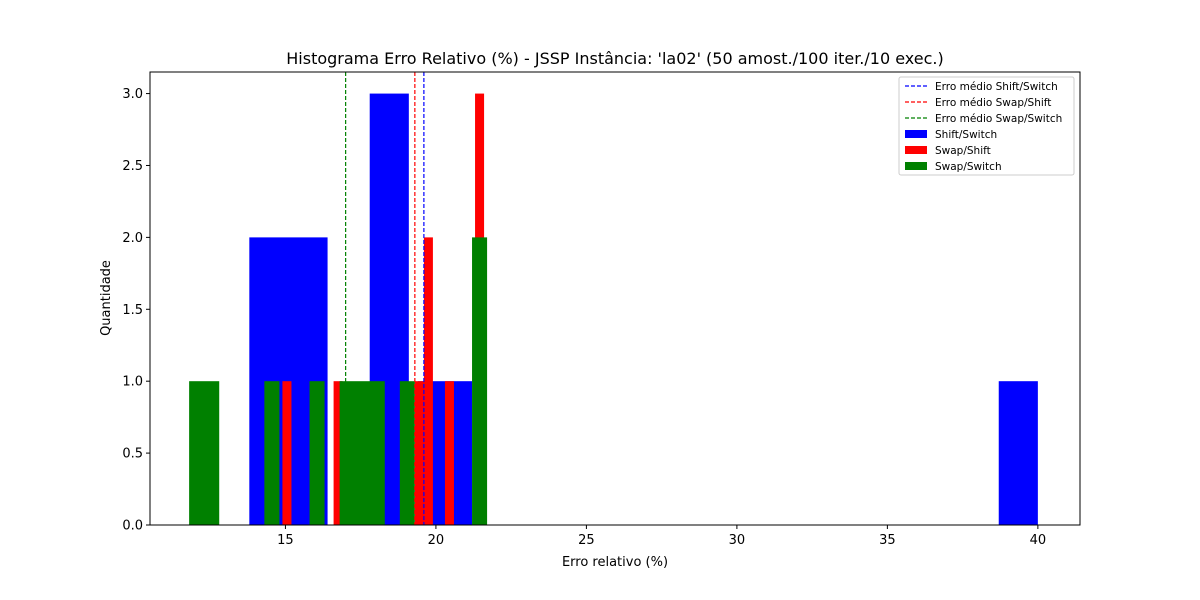 The image size is (1200, 600). What do you see at coordinates (106, 298) in the screenshot?
I see `y-axis-label: Quantidade` at bounding box center [106, 298].